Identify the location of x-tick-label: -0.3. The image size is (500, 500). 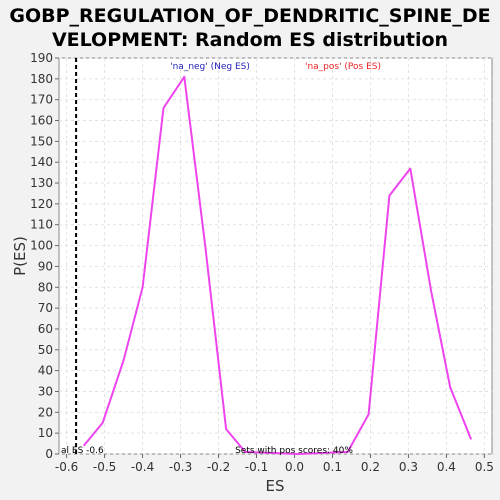
(180, 467).